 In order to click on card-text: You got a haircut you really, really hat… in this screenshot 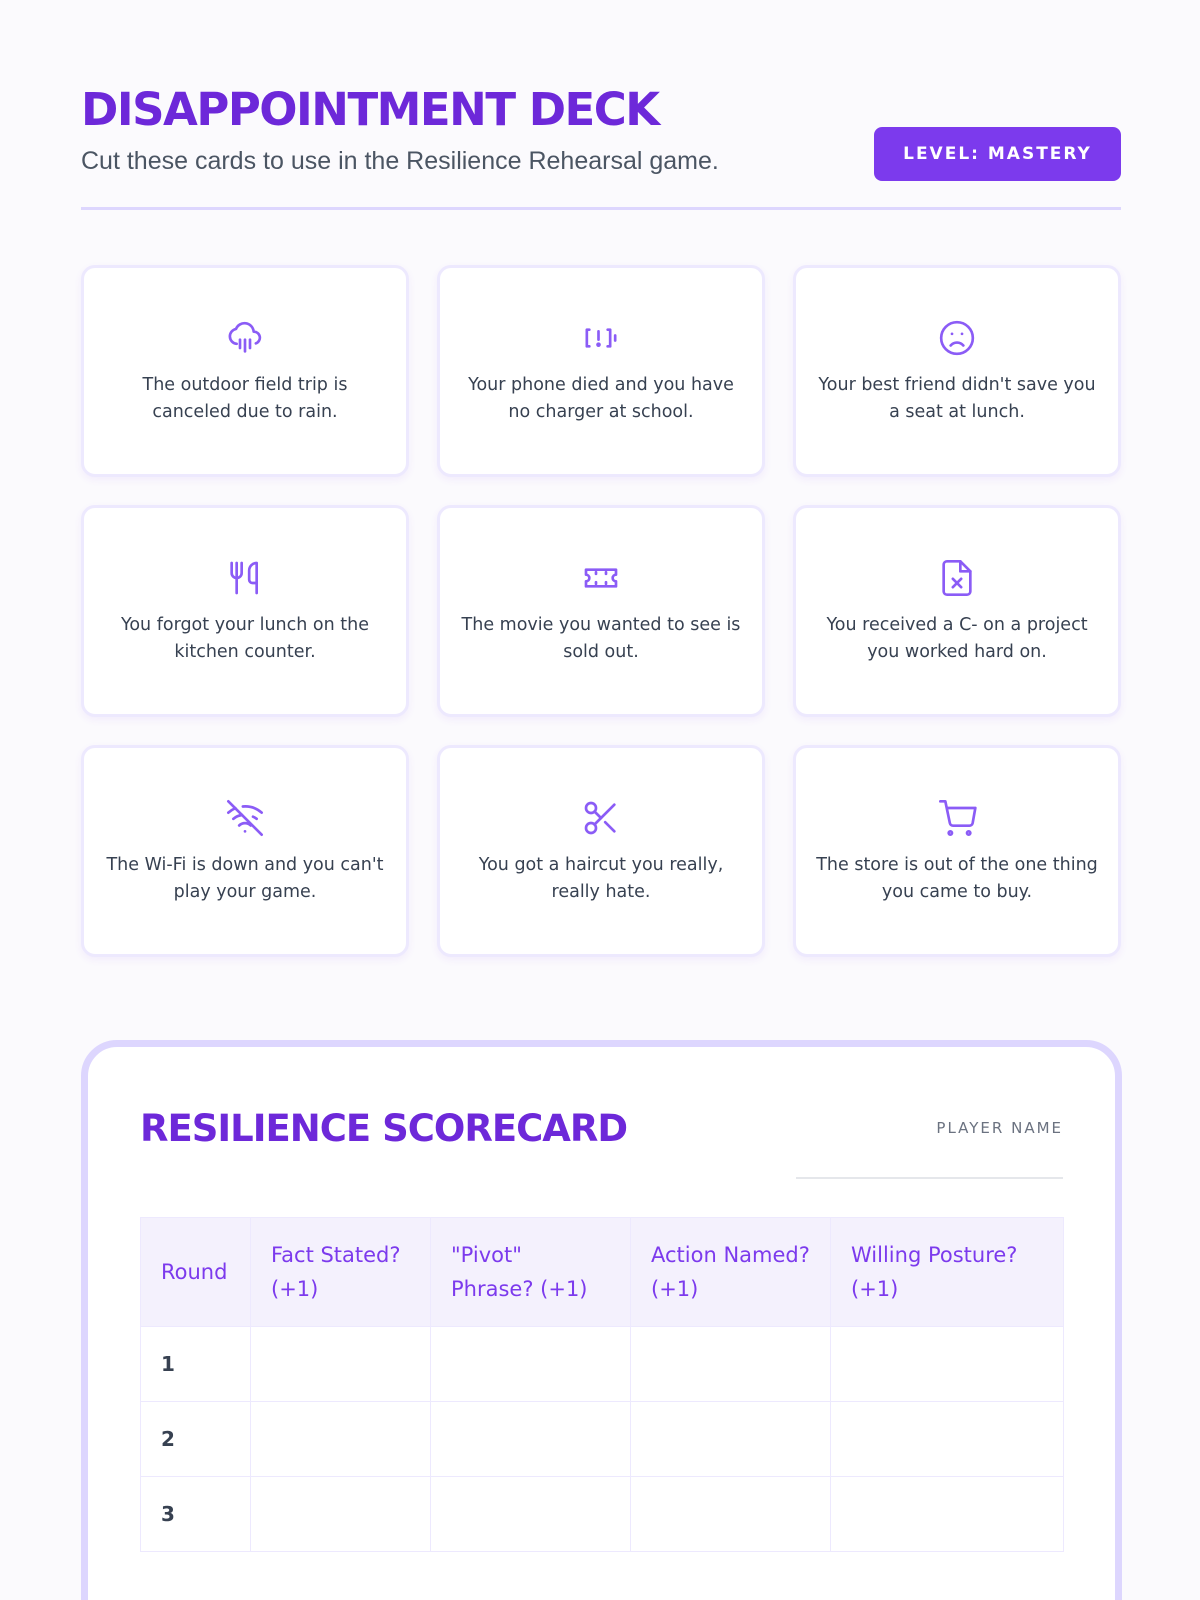, I will do `click(601, 878)`.